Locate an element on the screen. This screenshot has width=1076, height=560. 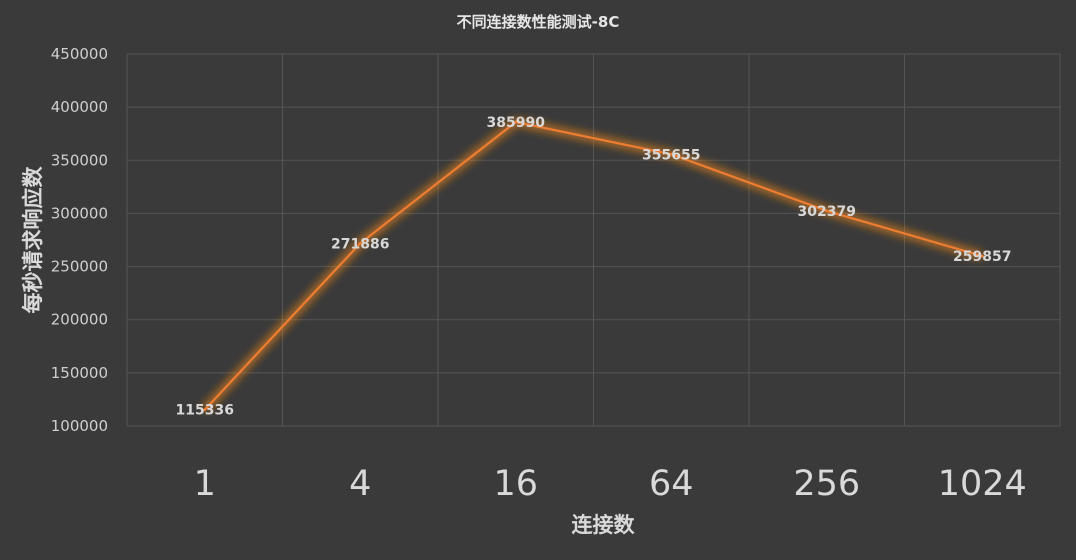
x-tick-label: 1024 is located at coordinates (982, 484).